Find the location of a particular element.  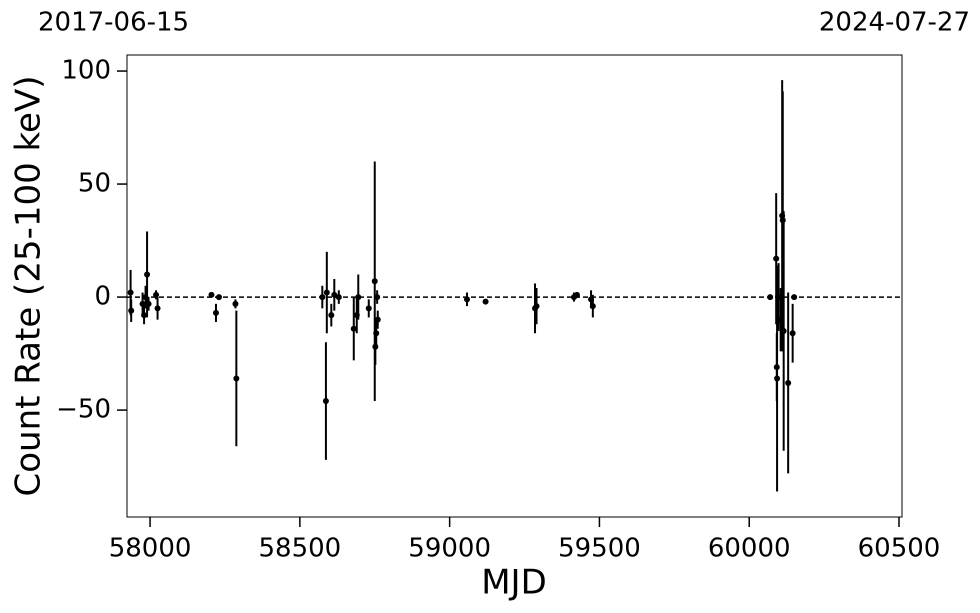

y-tick-label: 50 is located at coordinates (94, 184).